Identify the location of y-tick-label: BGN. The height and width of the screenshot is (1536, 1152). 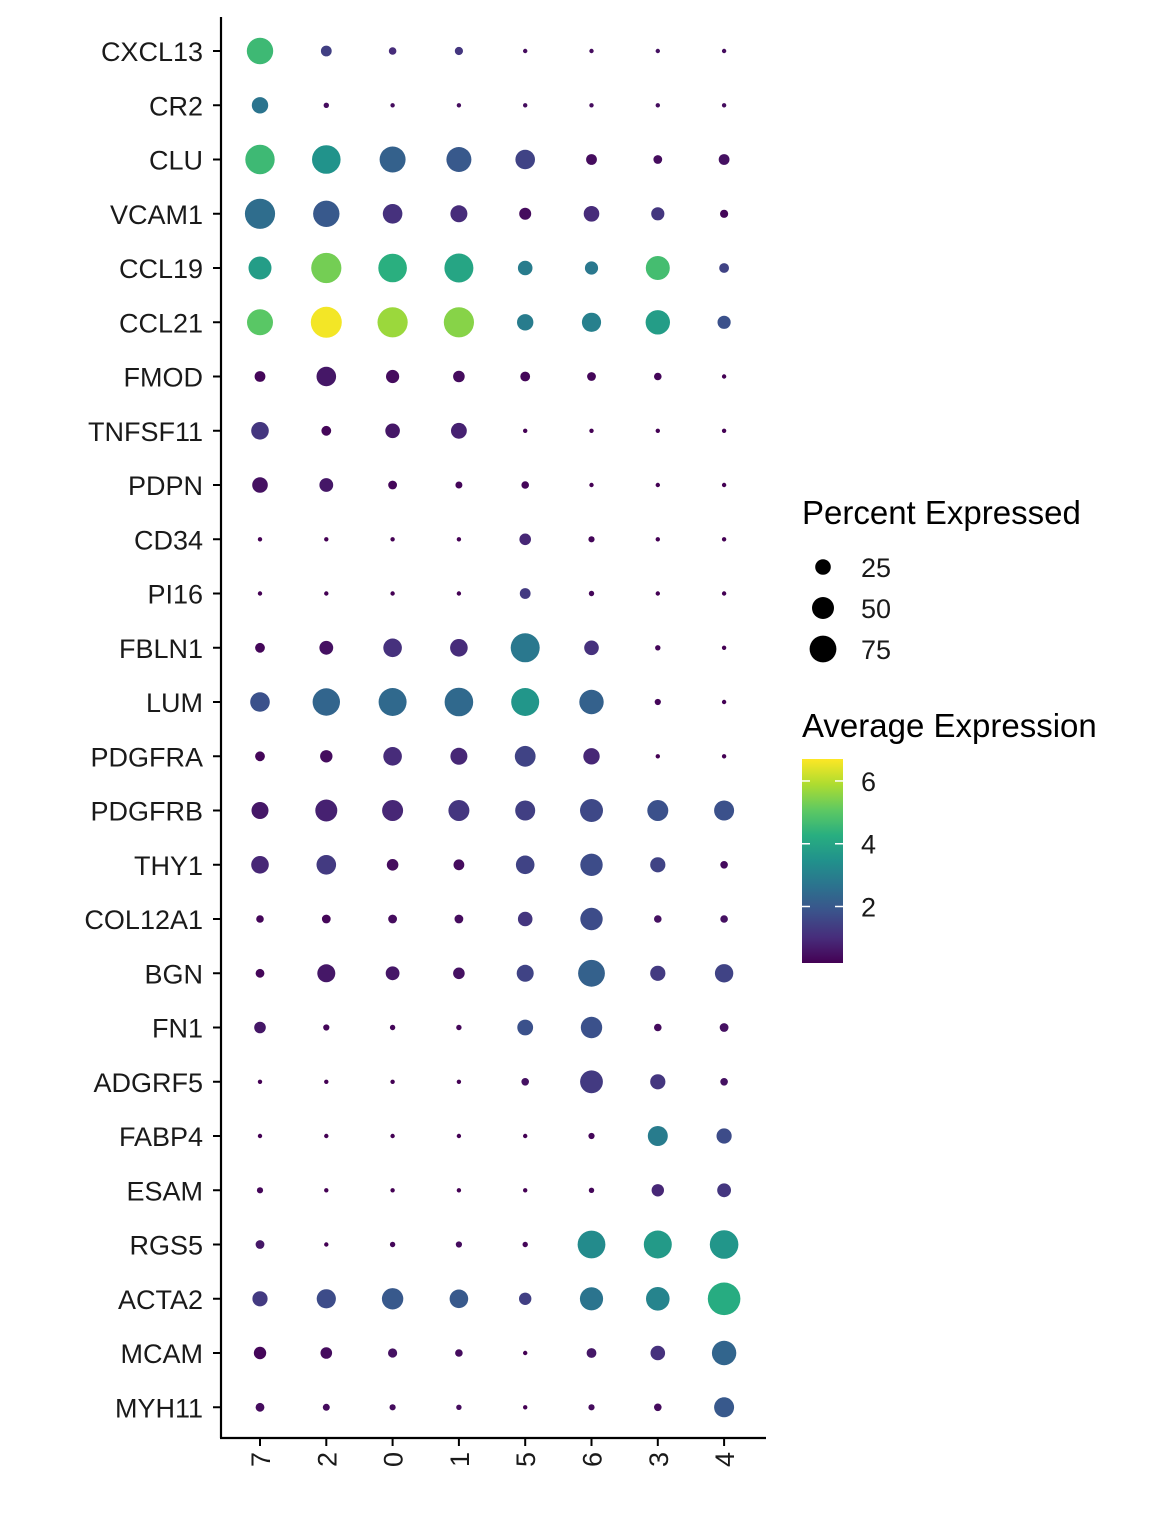
(173, 974).